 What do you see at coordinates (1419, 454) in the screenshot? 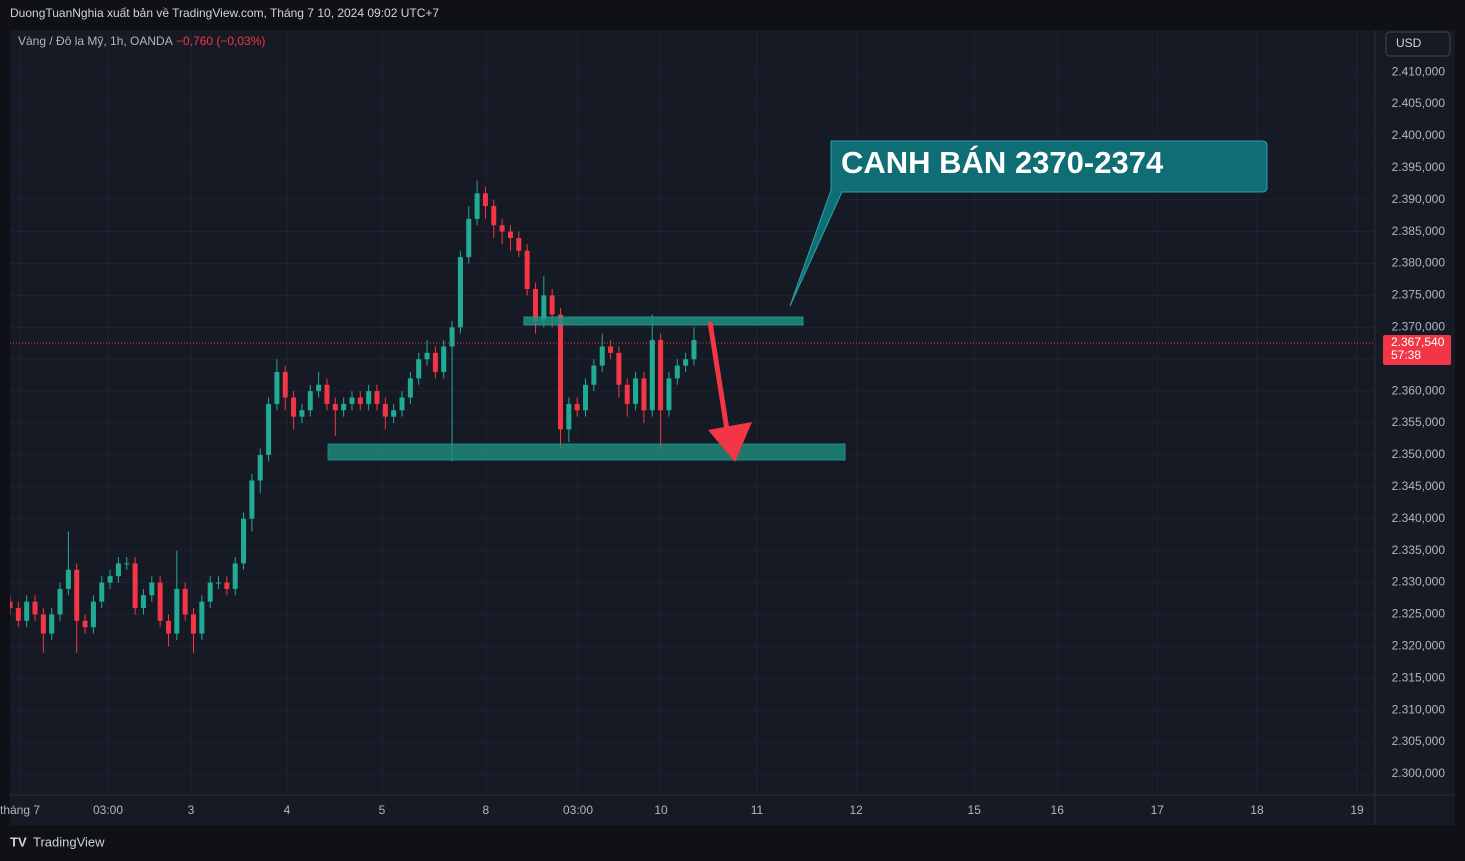
I see `y-tick-label: 2.350,000` at bounding box center [1419, 454].